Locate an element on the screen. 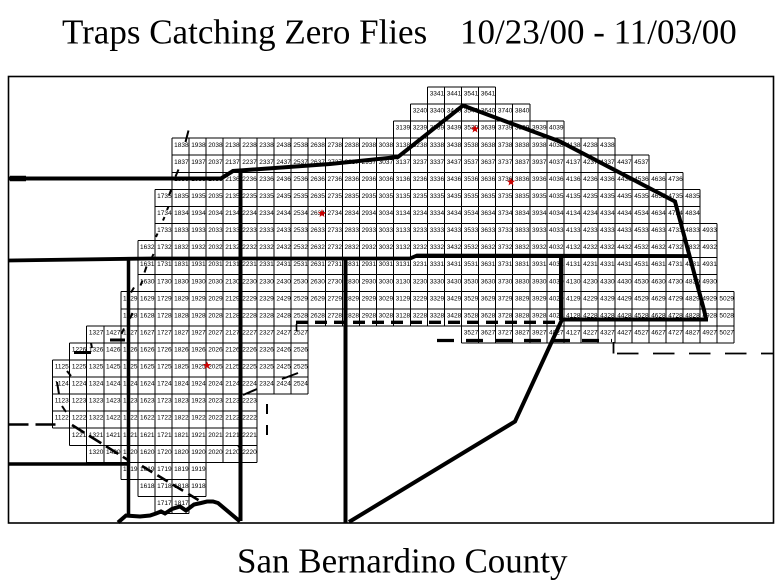 The width and height of the screenshot is (783, 587). svg-text: 1520 is located at coordinates (130, 452).